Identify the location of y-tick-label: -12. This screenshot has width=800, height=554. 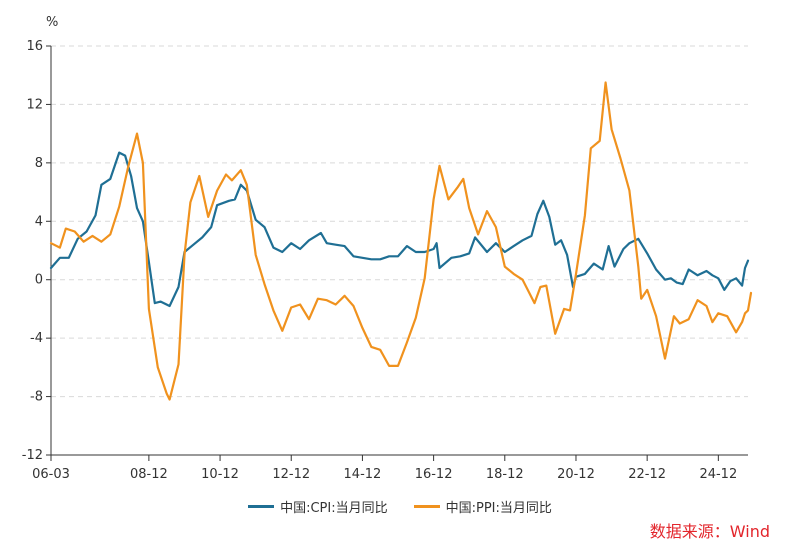
(32, 455).